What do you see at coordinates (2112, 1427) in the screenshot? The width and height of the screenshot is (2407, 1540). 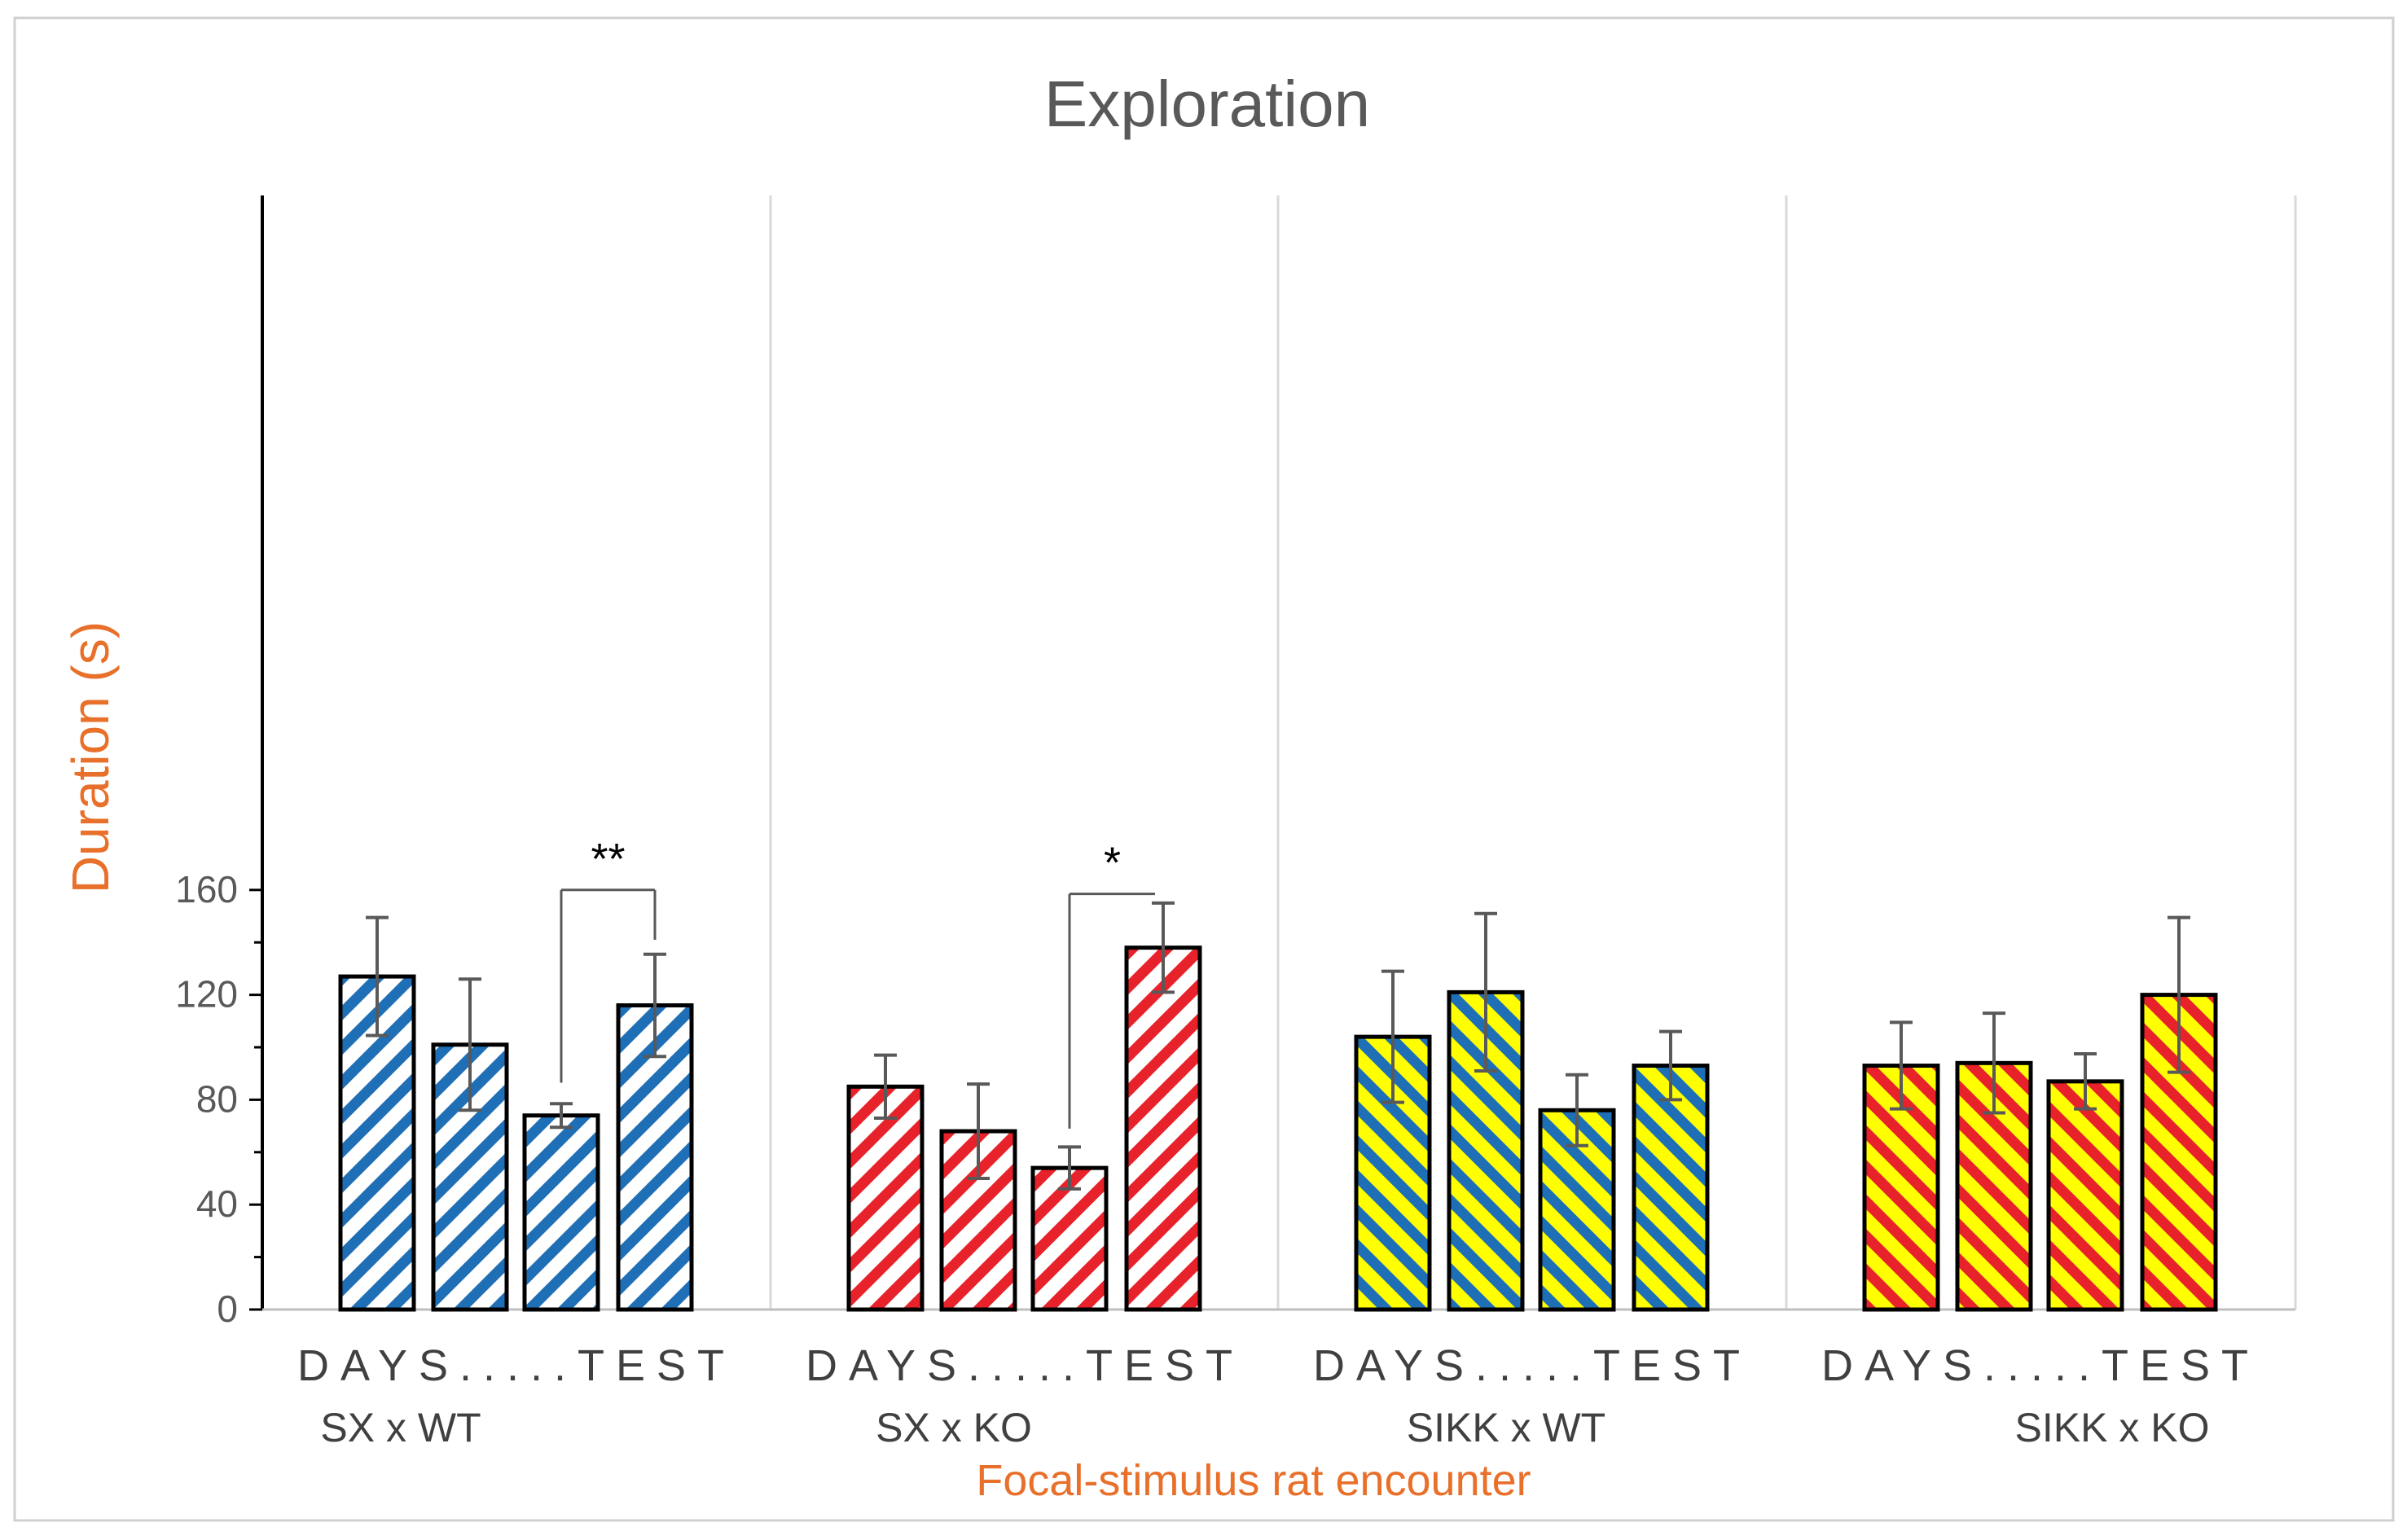 I see `group-label: SIKK x KO` at bounding box center [2112, 1427].